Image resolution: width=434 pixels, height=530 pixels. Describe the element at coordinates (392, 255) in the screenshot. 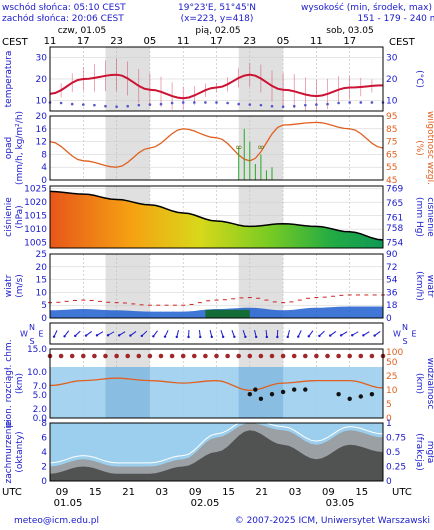

I see `right-tick-label: 90` at that location.